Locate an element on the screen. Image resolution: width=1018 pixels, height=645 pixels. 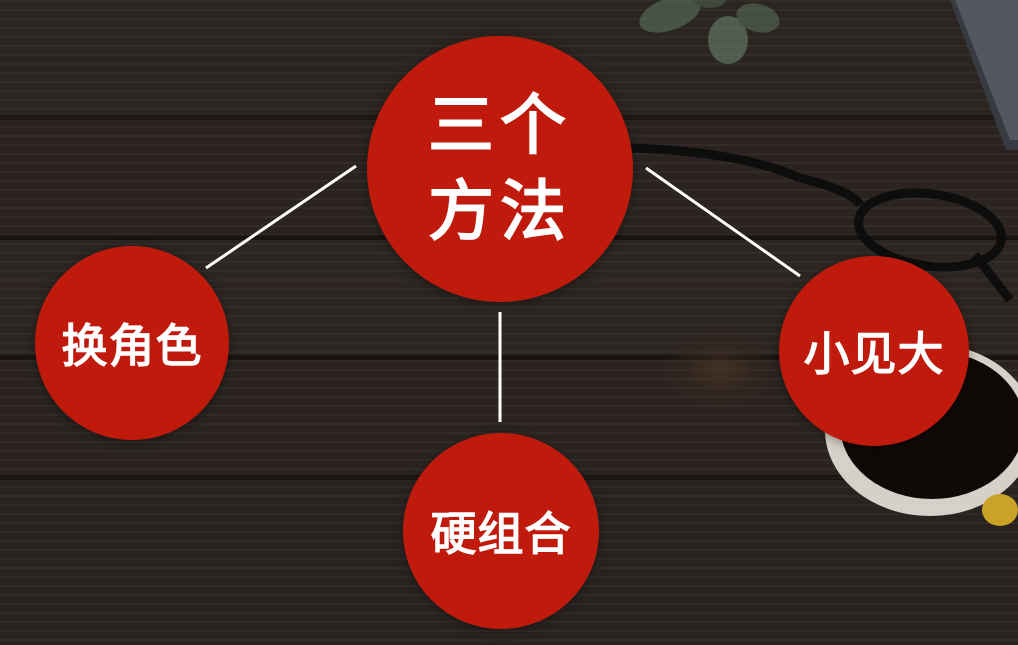
branch-node-bottom: 硬组合 is located at coordinates (501, 531).